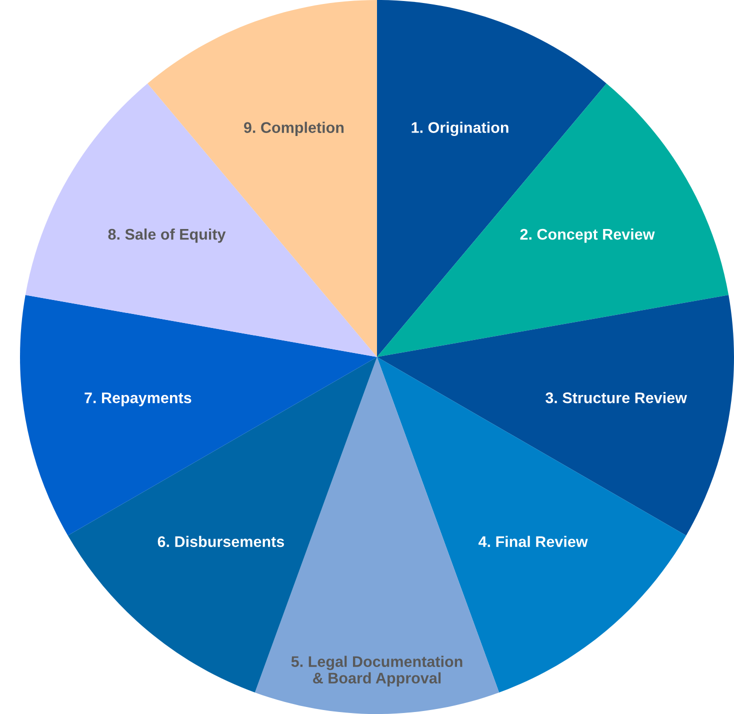 This screenshot has width=734, height=714. What do you see at coordinates (221, 542) in the screenshot?
I see `slice-label: 6. Disbursements` at bounding box center [221, 542].